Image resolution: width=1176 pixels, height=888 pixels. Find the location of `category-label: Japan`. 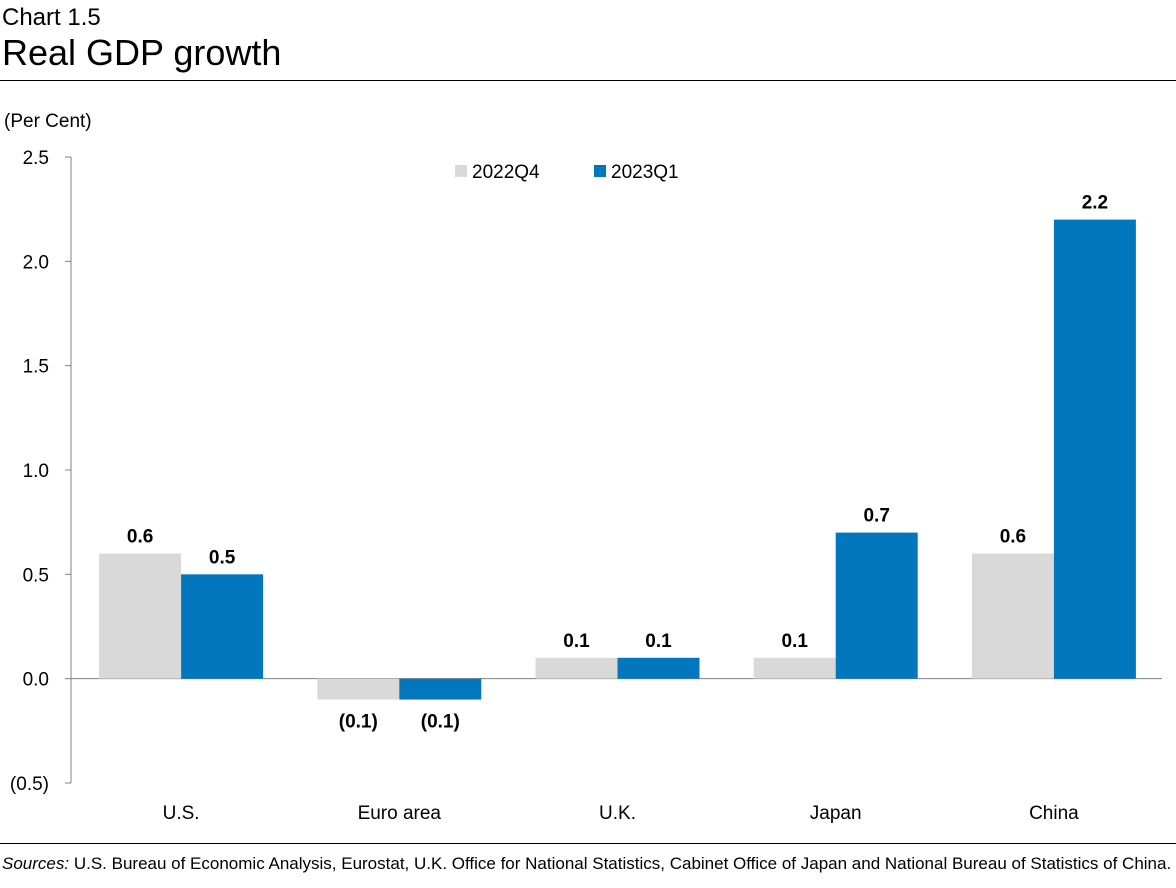

category-label: Japan is located at coordinates (836, 813).